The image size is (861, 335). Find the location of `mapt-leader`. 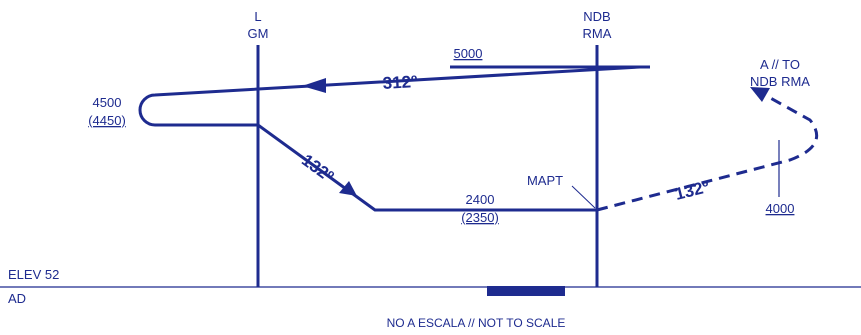

mapt-leader is located at coordinates (583, 197).